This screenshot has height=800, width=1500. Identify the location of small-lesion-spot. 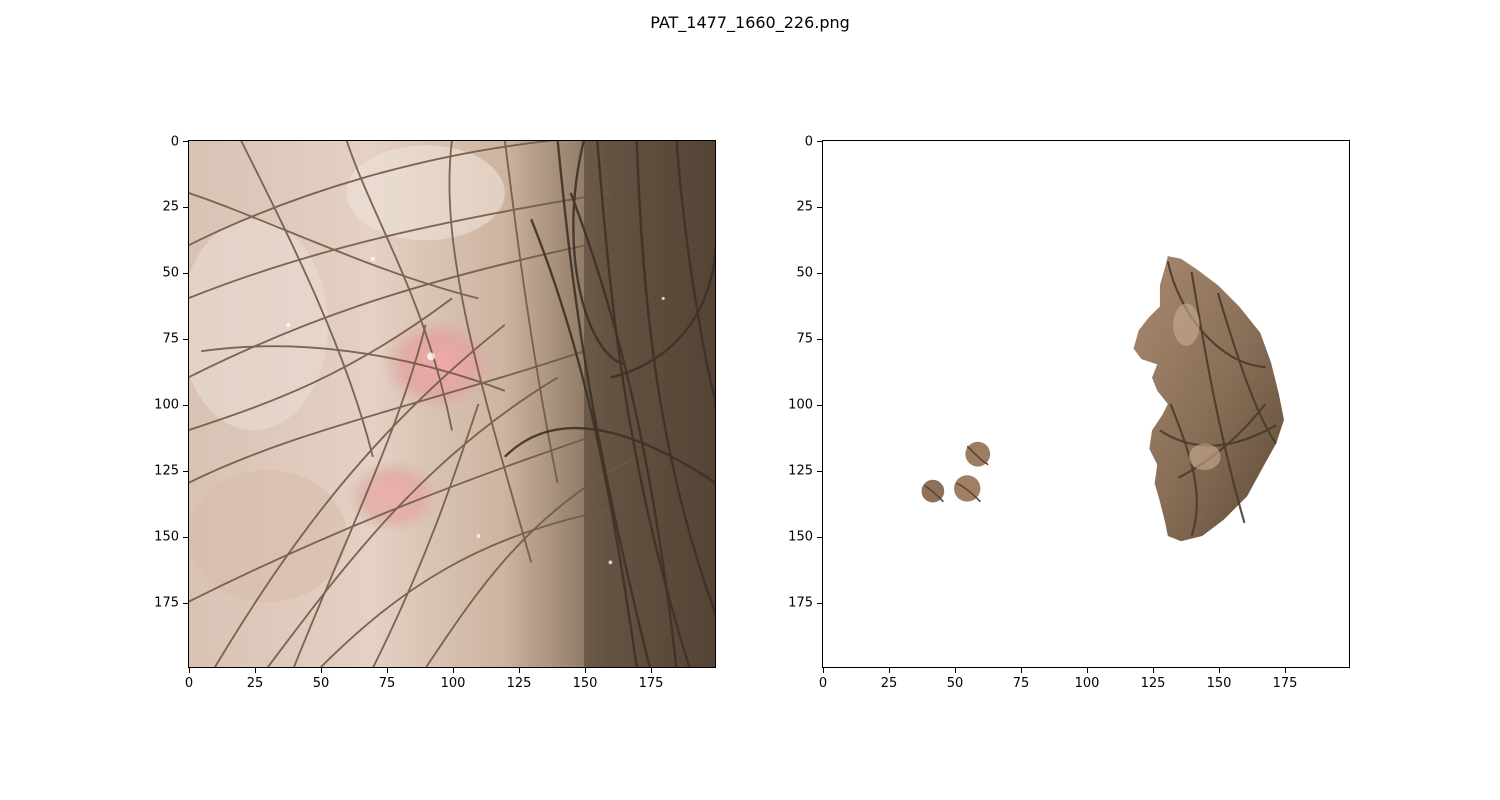
(978, 454).